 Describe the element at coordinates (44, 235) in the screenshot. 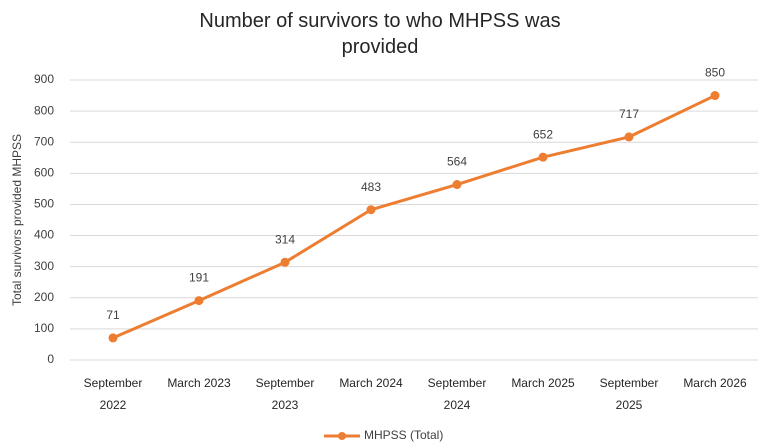

I see `y-tick-label: 400` at that location.